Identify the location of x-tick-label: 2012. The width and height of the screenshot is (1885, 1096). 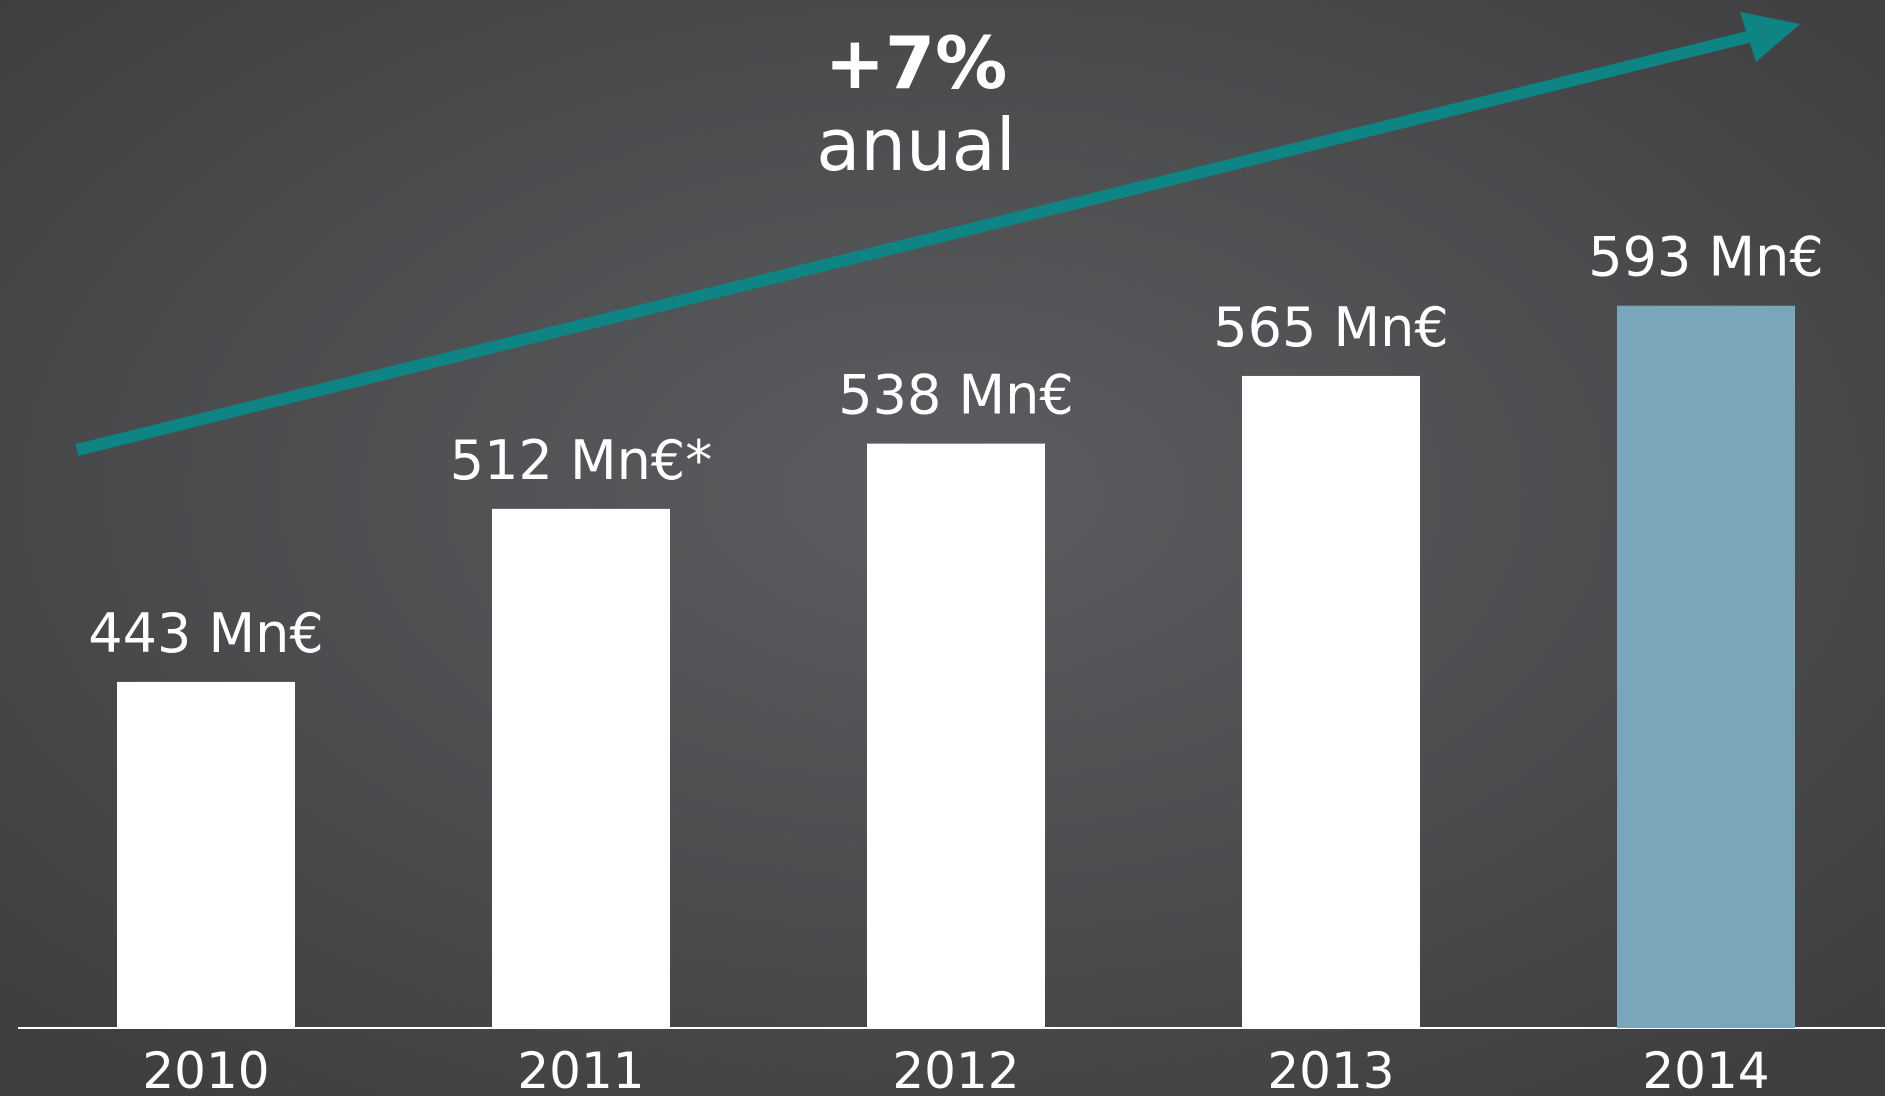
(955, 1069).